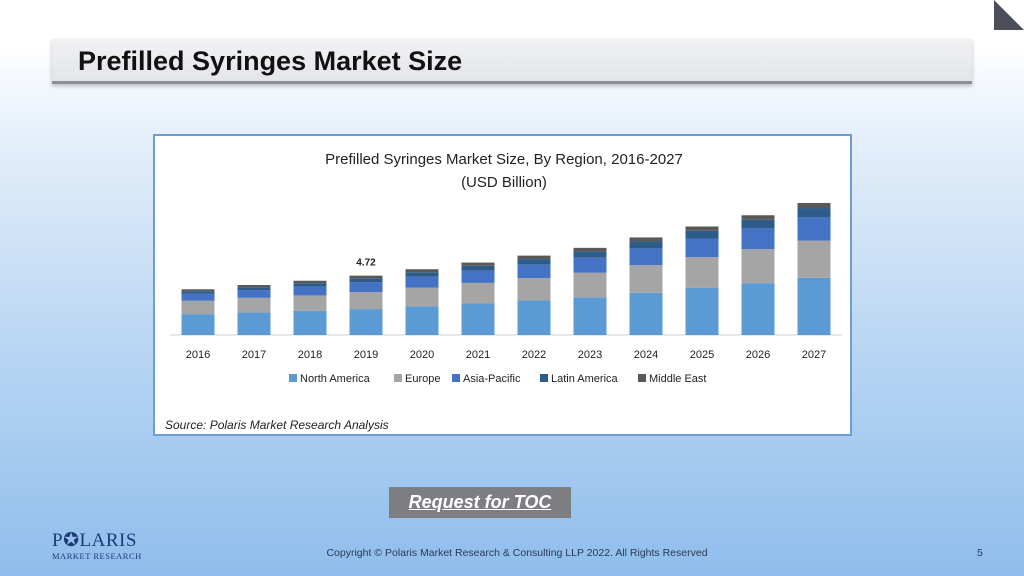 This screenshot has width=1024, height=576. I want to click on x-tick-label: 2022, so click(534, 355).